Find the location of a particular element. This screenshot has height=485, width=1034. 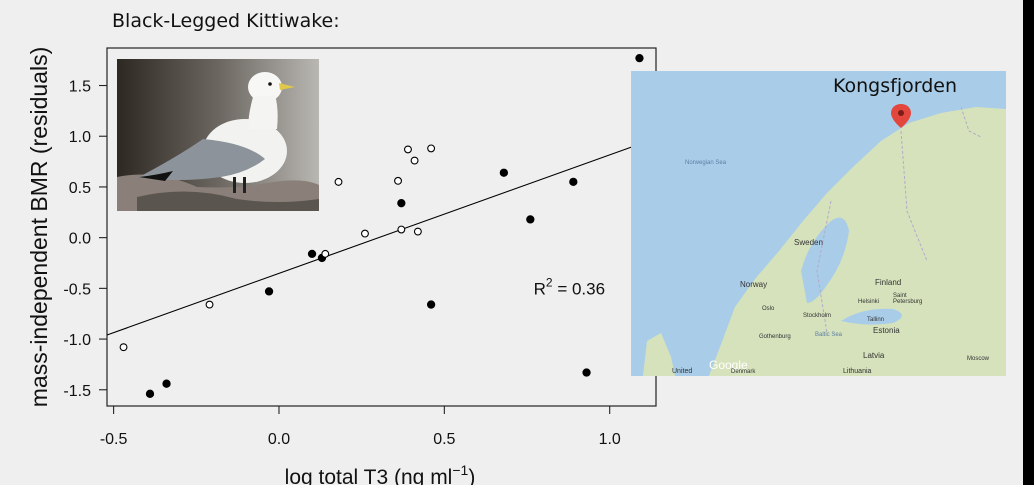

map-label-stockholm: Stockholm is located at coordinates (817, 316).